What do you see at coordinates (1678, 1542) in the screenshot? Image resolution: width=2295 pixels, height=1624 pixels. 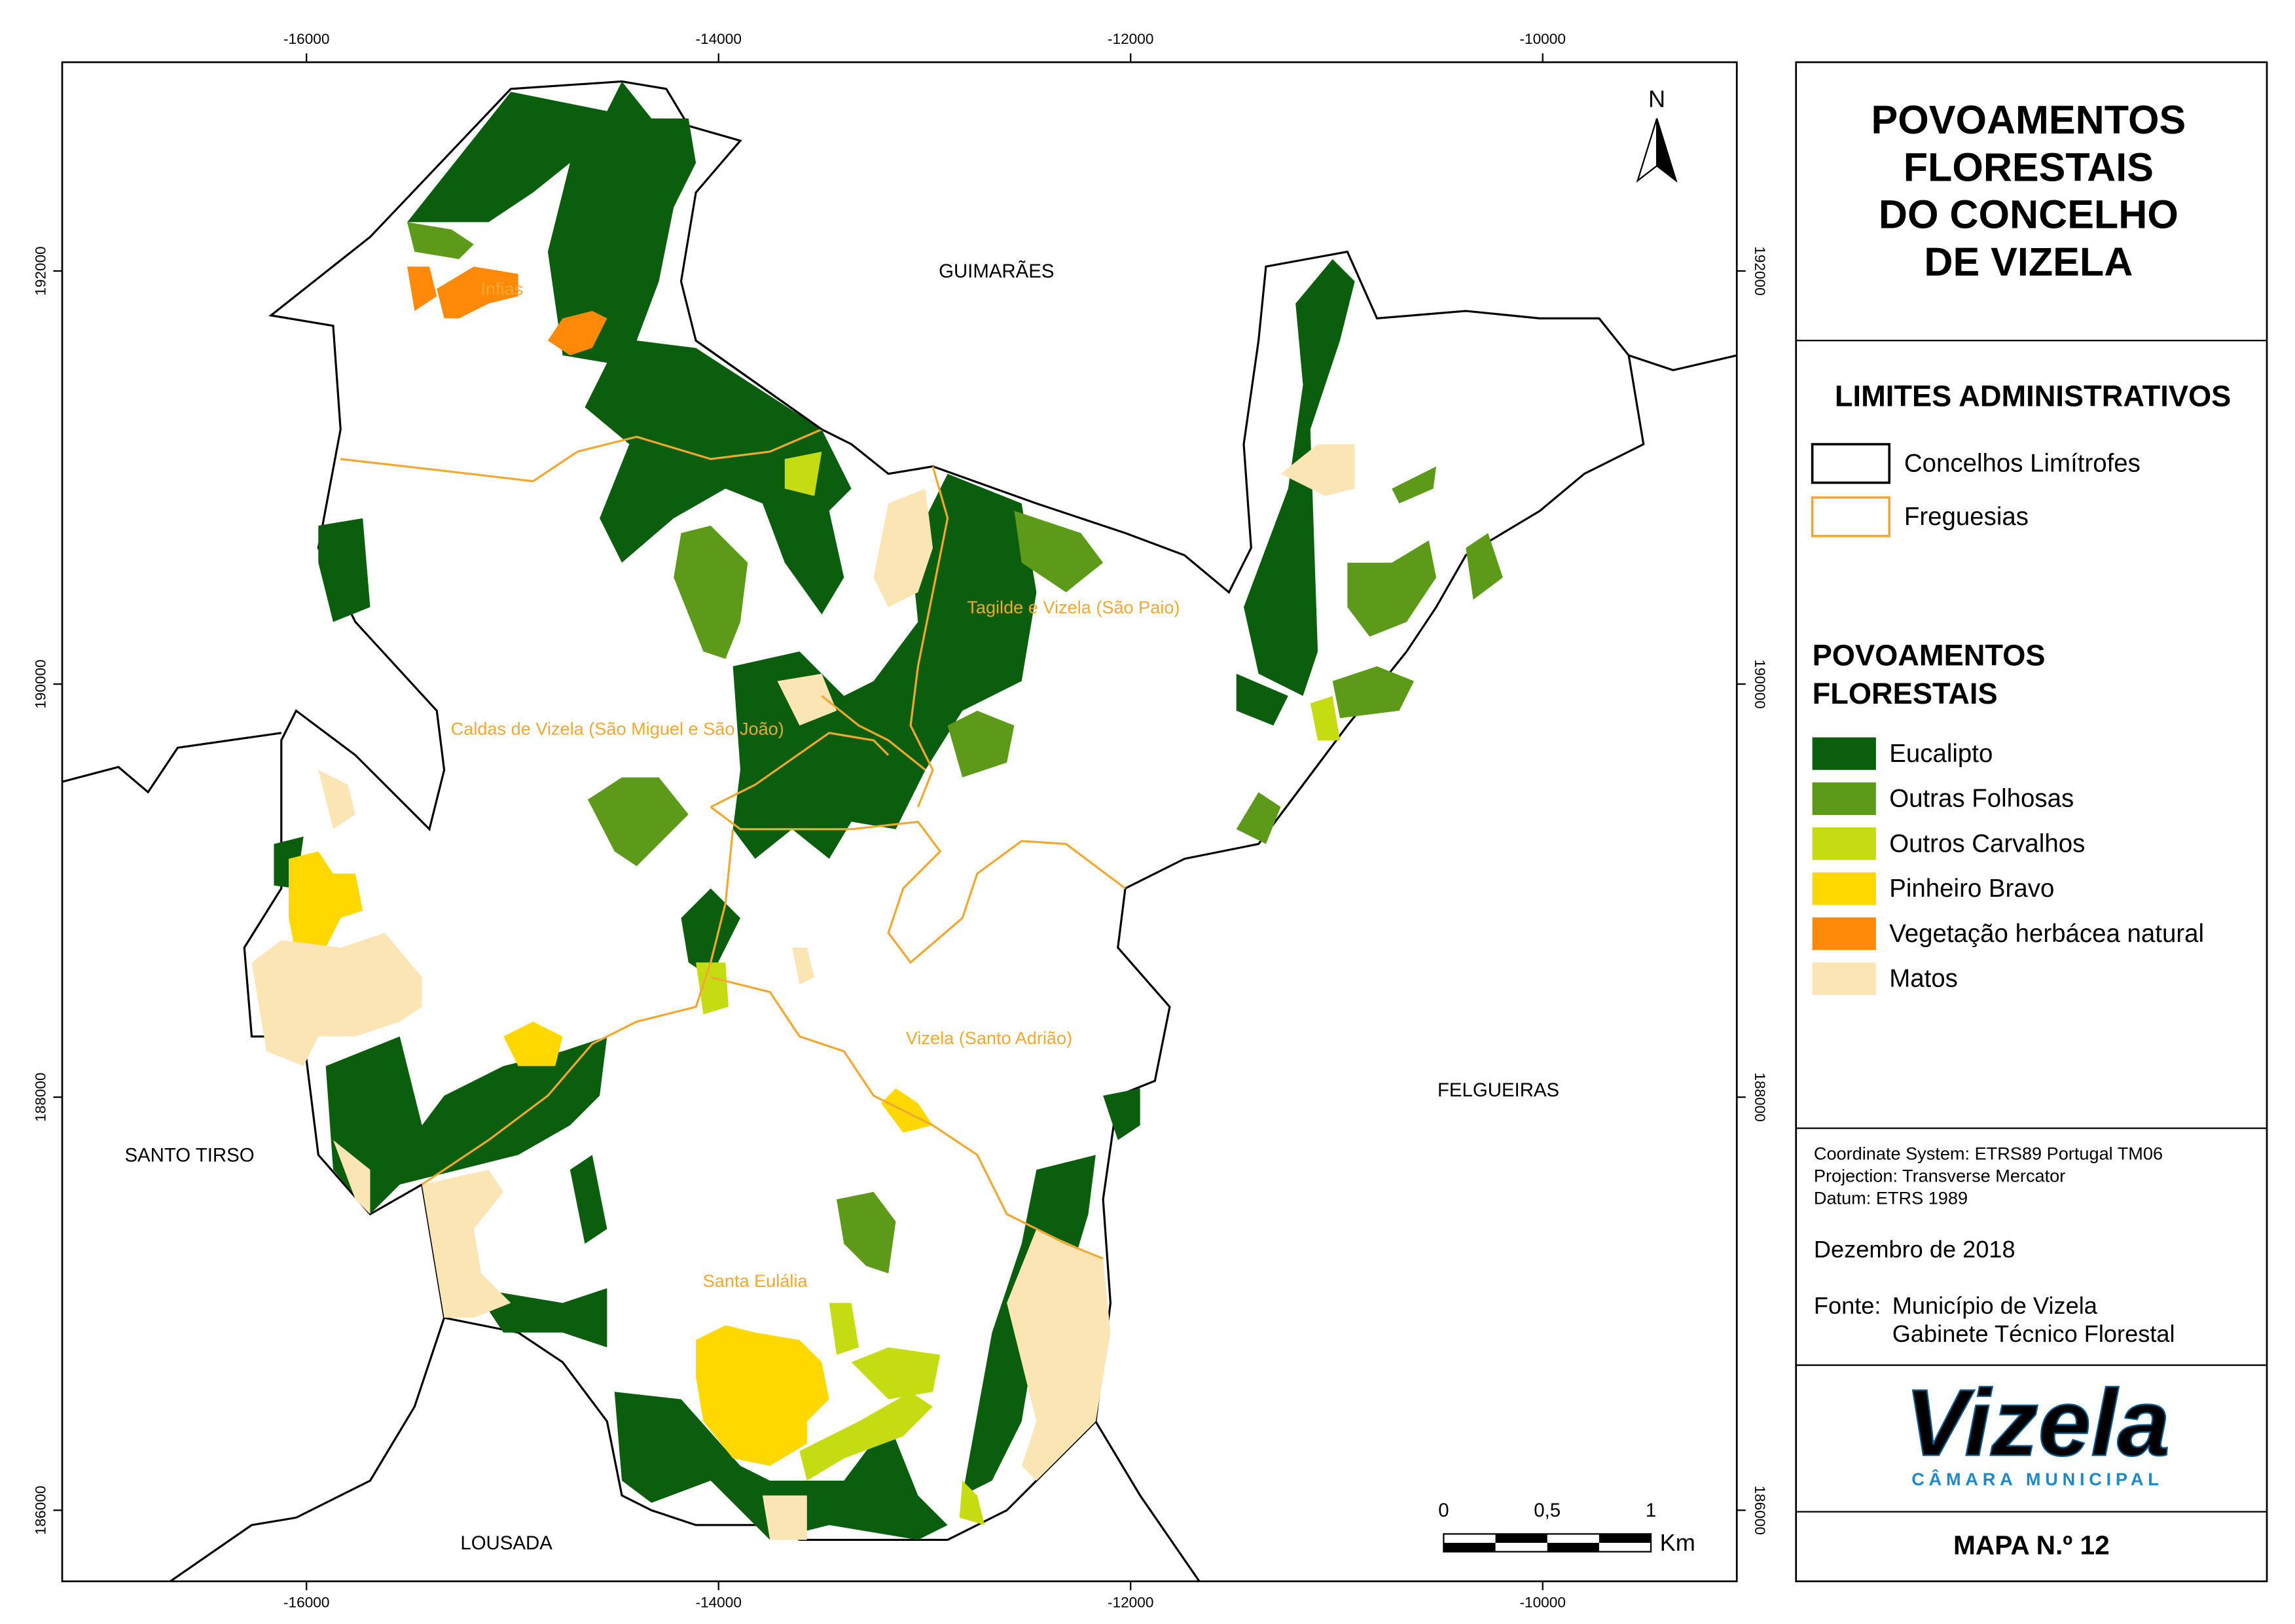 I see `scale-unit: Km` at bounding box center [1678, 1542].